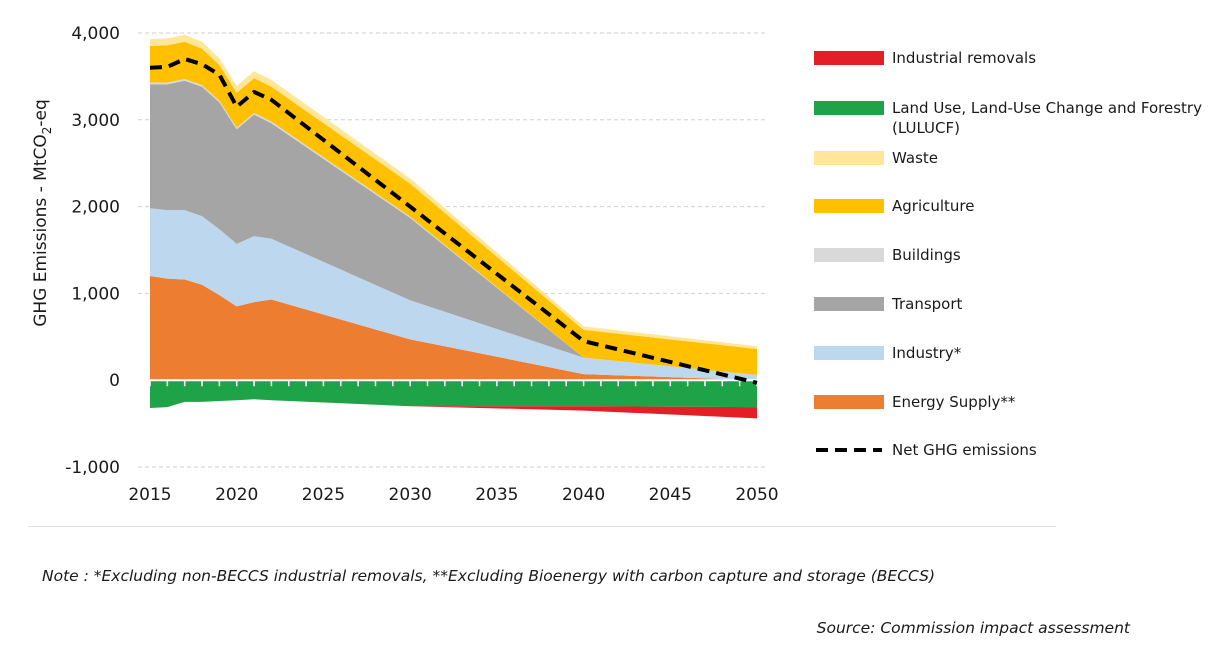  What do you see at coordinates (453, 383) in the screenshot?
I see `zero-axis` at bounding box center [453, 383].